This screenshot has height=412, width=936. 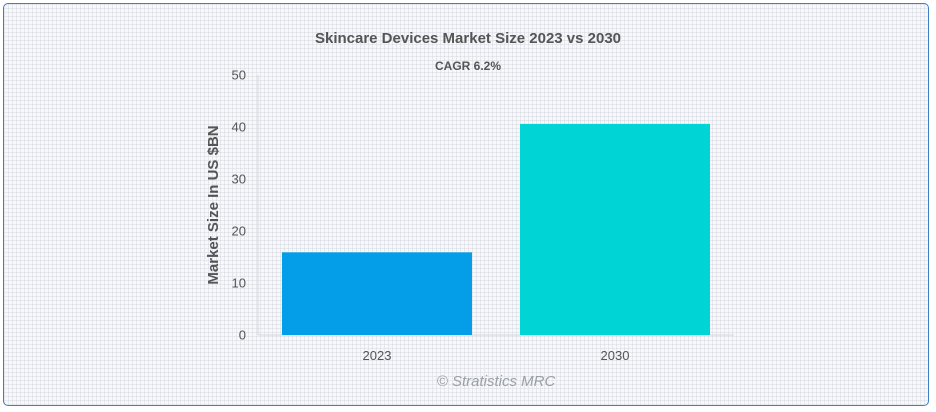 I want to click on y-ticks: 0 10 20 30 40 50, so click(x=239, y=205).